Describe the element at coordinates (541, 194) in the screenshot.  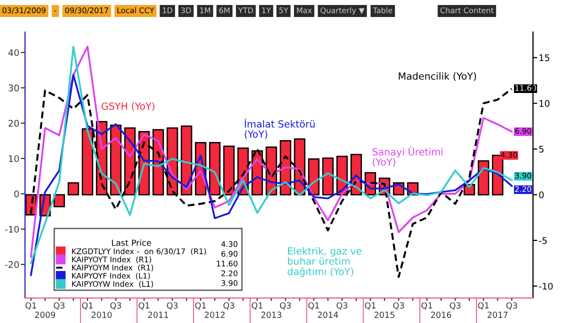
I see `y2-tick-label: 0` at that location.